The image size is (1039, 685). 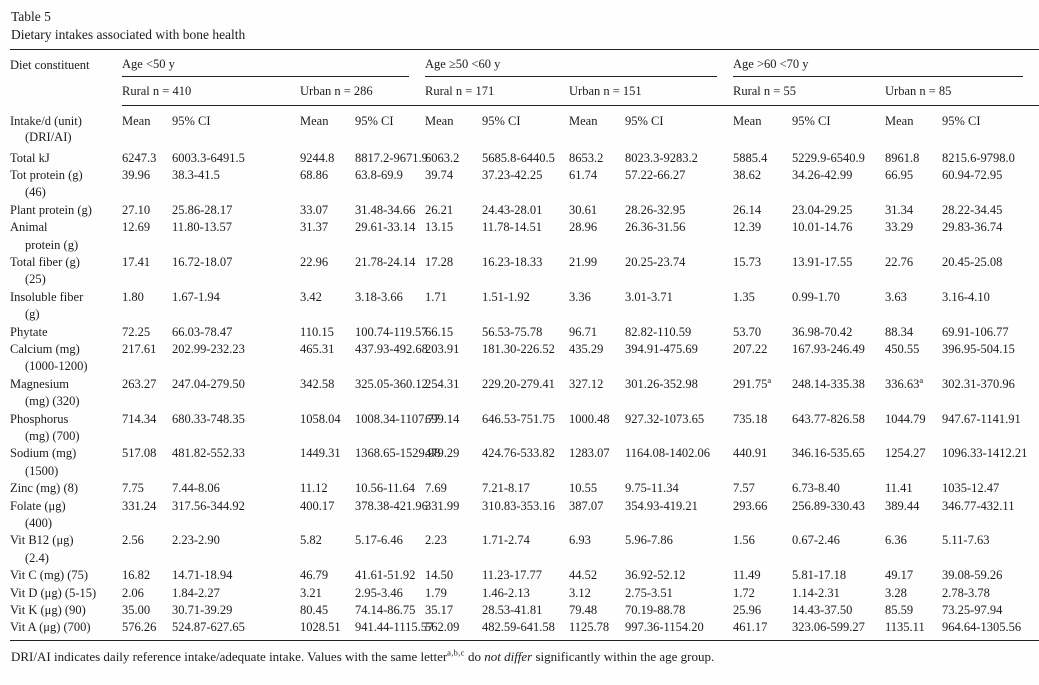 What do you see at coordinates (822, 331) in the screenshot?
I see `cell-ci: 36.98-70.42` at bounding box center [822, 331].